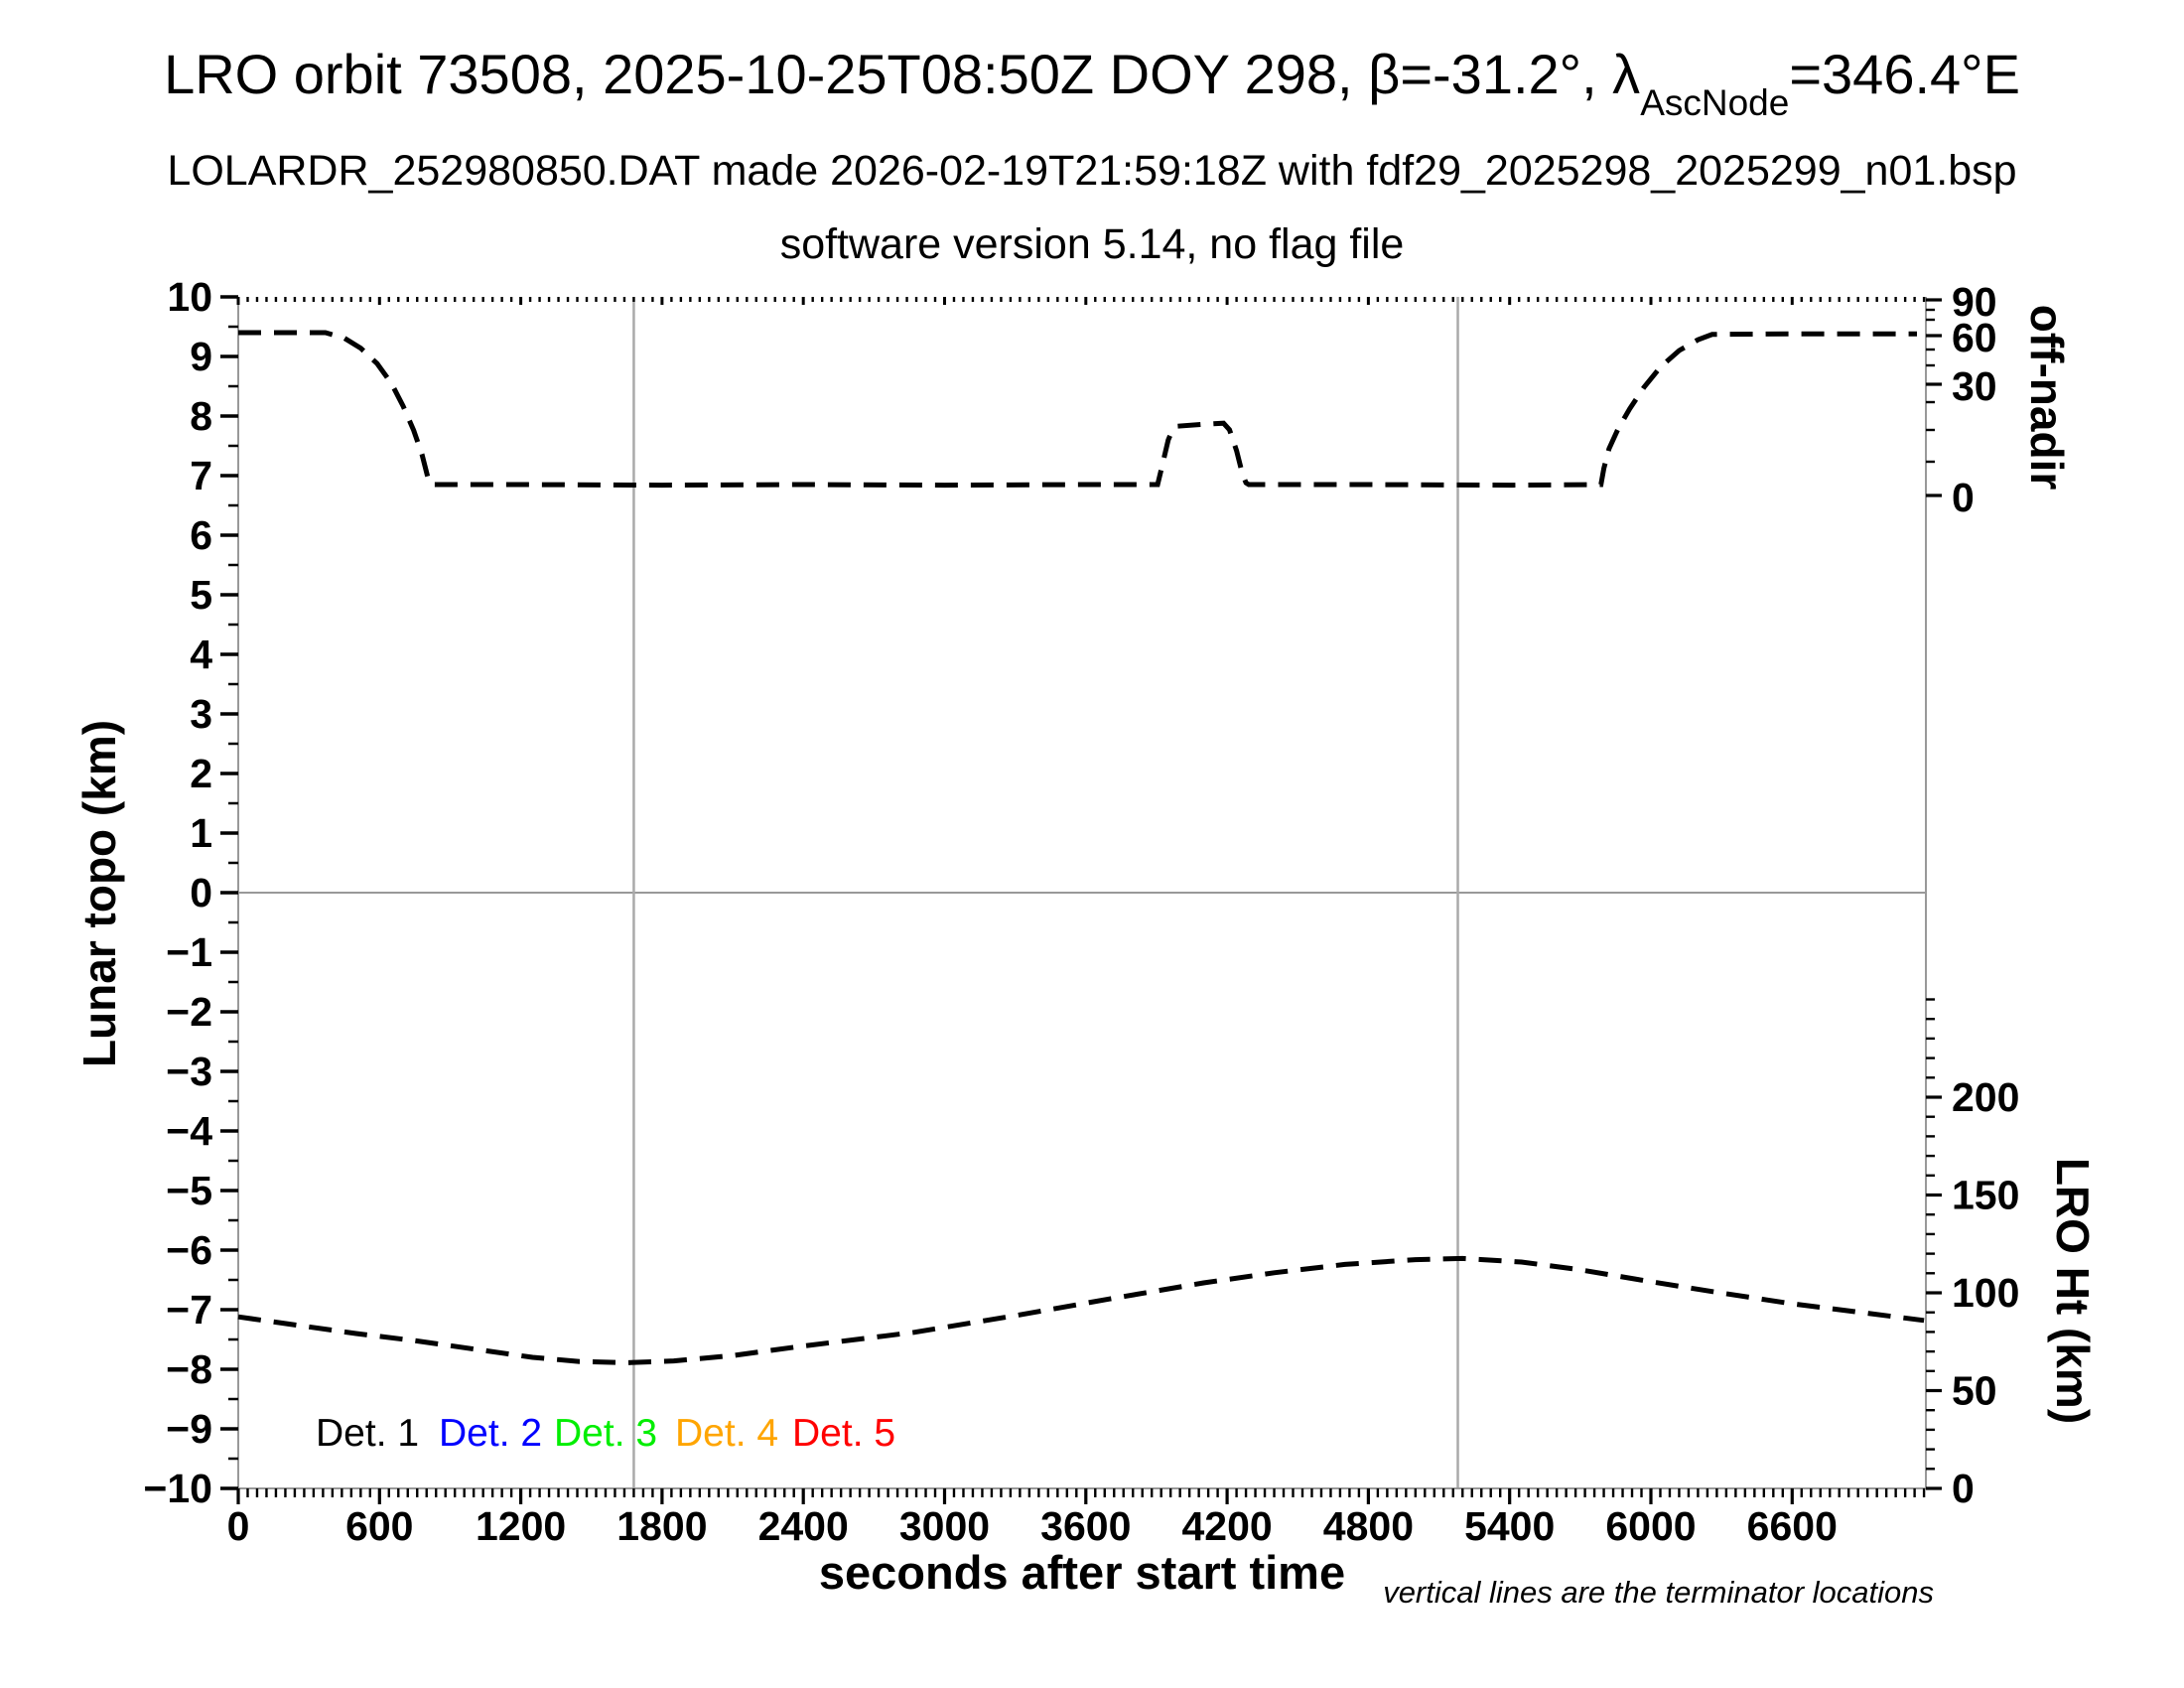  I want to click on left-tick-label: −7, so click(189, 1310).